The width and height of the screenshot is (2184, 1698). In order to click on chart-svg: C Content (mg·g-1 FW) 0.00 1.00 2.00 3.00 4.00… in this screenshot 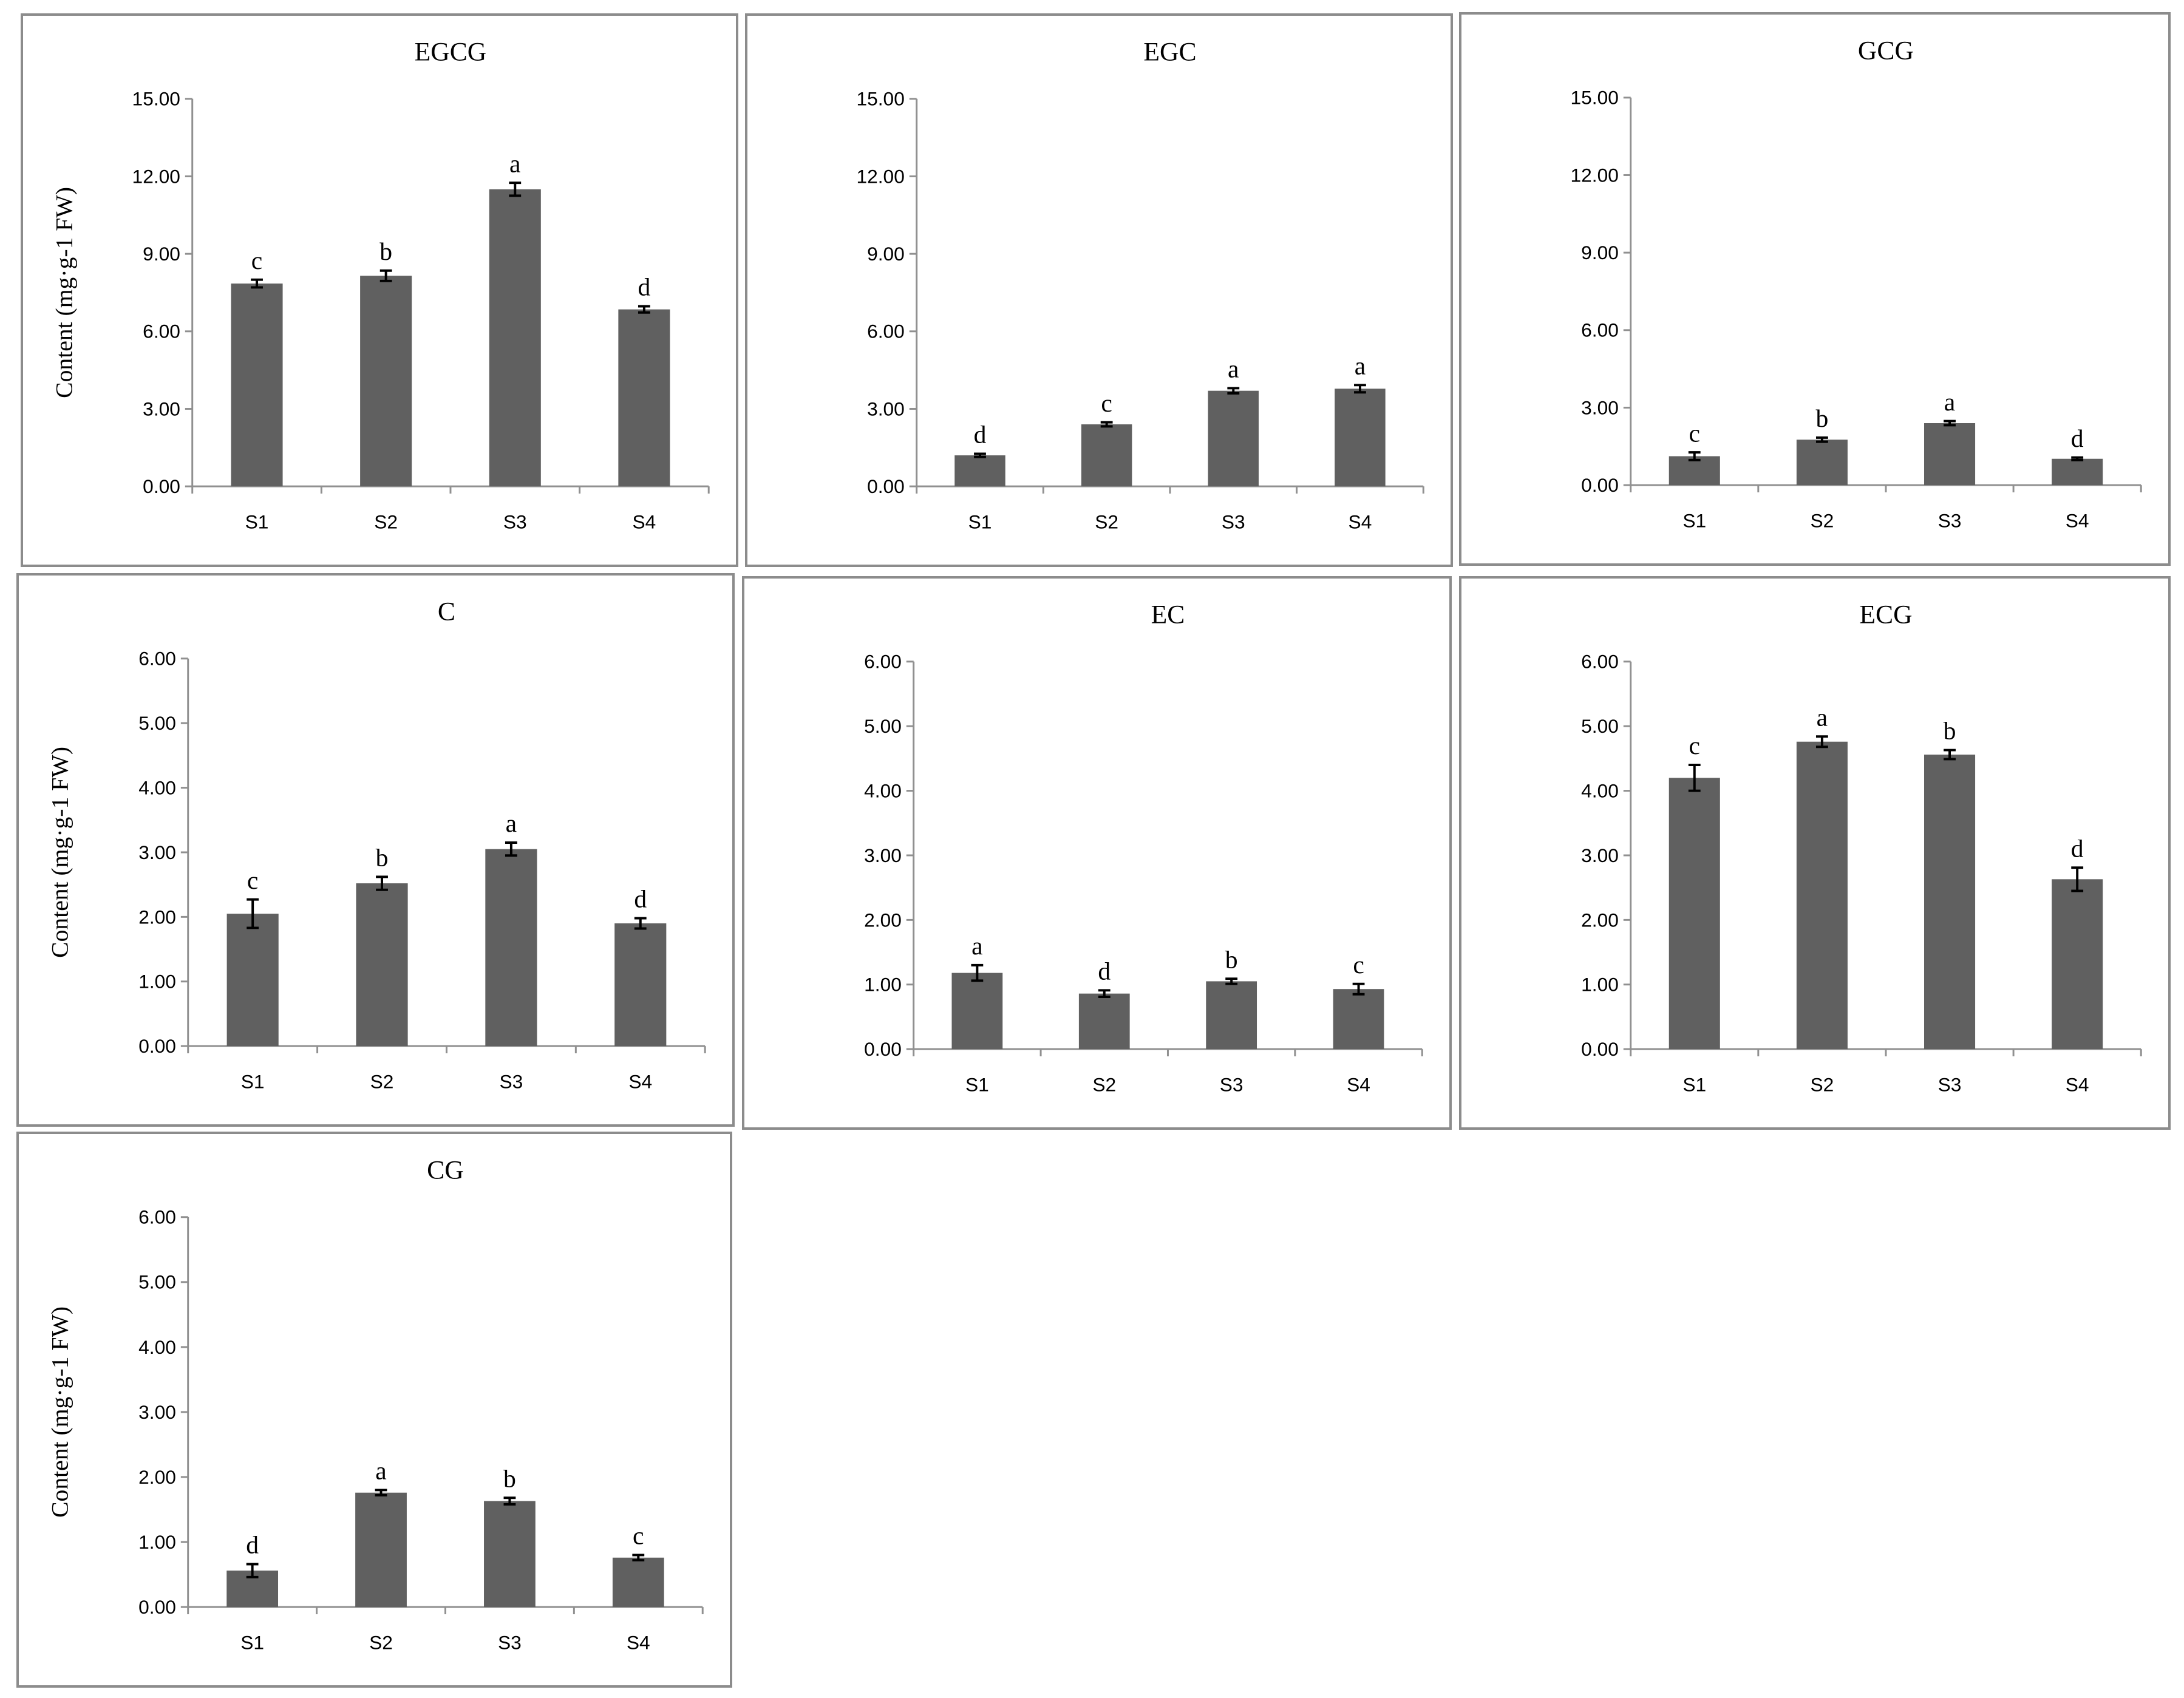, I will do `click(376, 845)`.